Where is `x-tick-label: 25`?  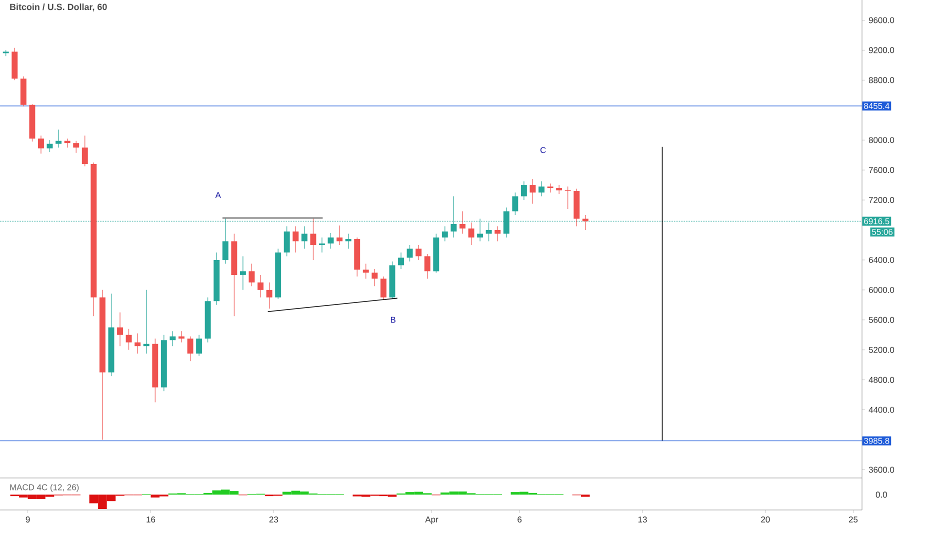
x-tick-label: 25 is located at coordinates (853, 519).